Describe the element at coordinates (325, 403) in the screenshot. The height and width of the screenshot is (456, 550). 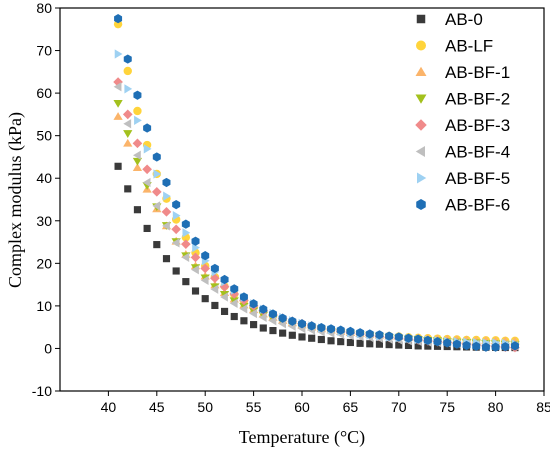
I see `x-axis-ticks: 40 45 50 55 60 65 70 75 80 85` at that location.